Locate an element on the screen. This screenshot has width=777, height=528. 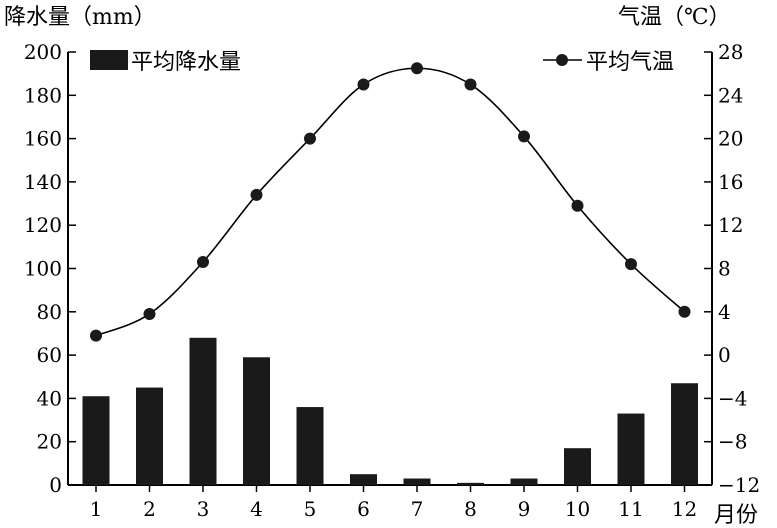
right-tick-label: 20 is located at coordinates (730, 139).